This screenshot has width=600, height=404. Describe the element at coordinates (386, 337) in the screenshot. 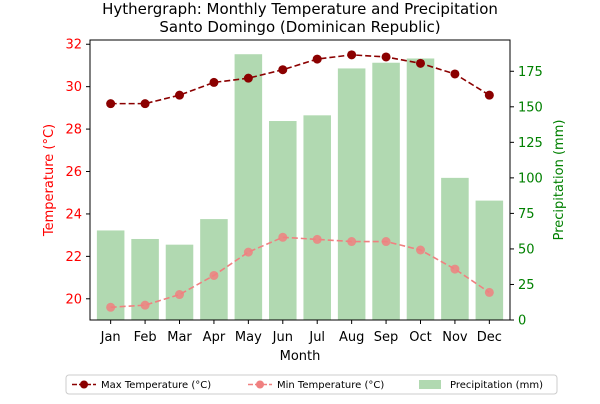

I see `x-tick-label: Sep` at that location.